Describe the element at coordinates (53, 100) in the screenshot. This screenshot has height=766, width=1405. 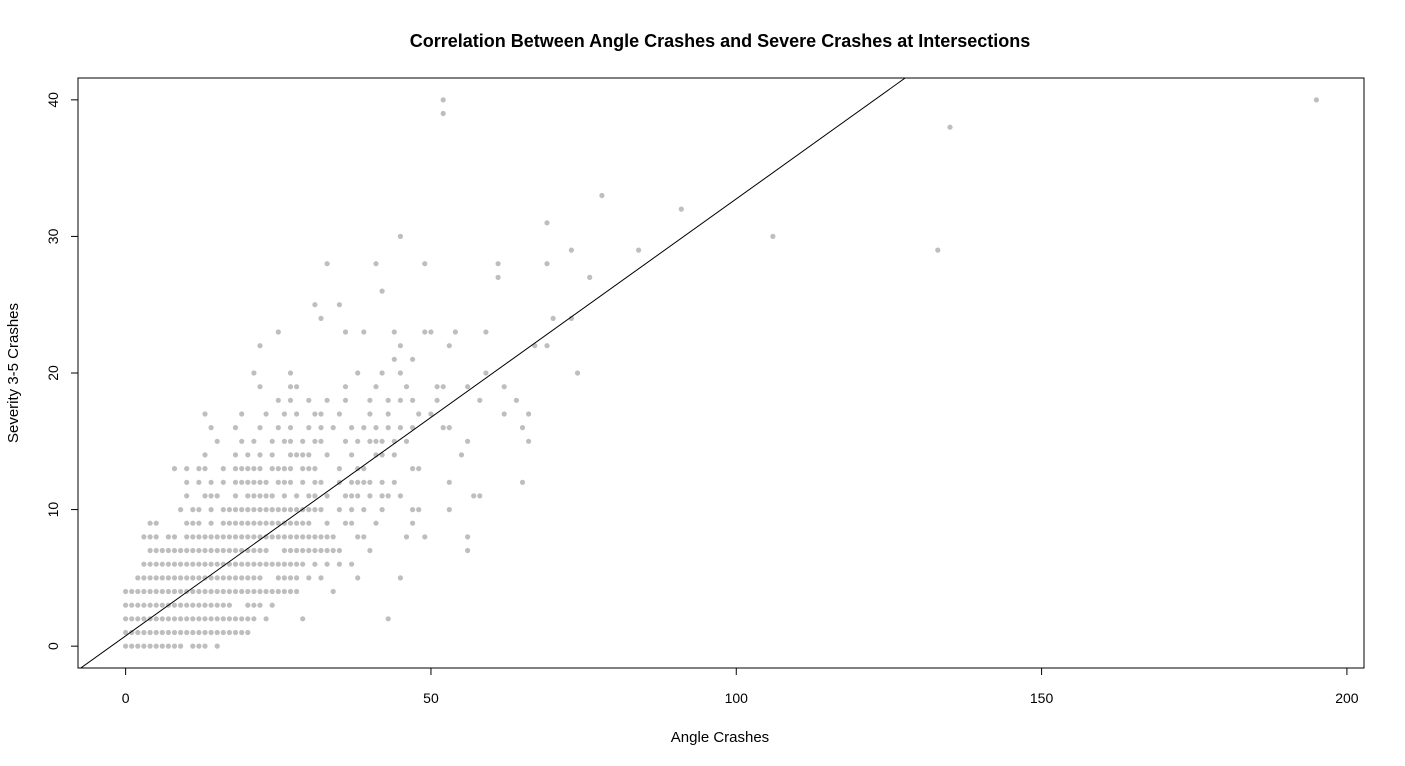
I see `y-tick-label: 40` at that location.